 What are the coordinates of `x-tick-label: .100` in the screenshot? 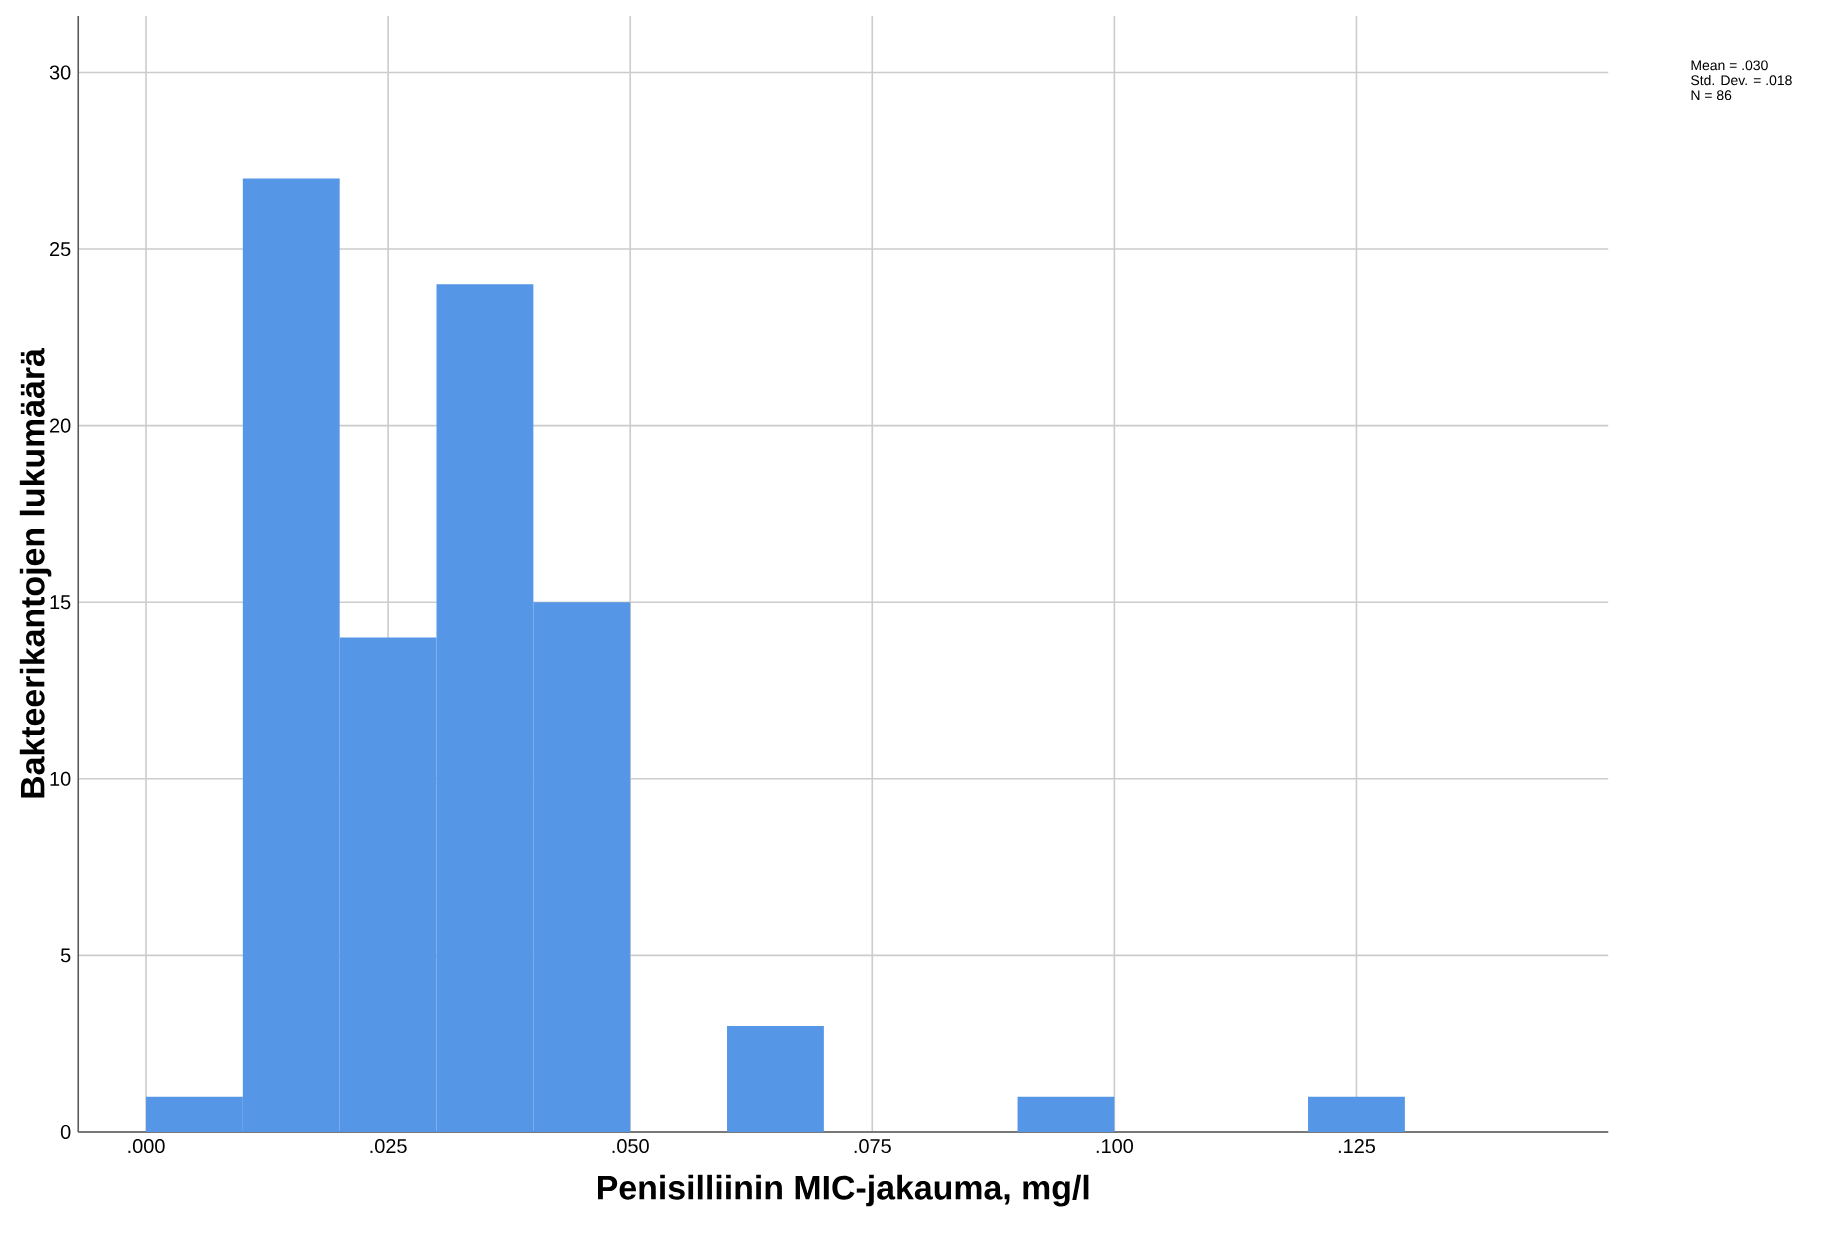 It's located at (1114, 1146).